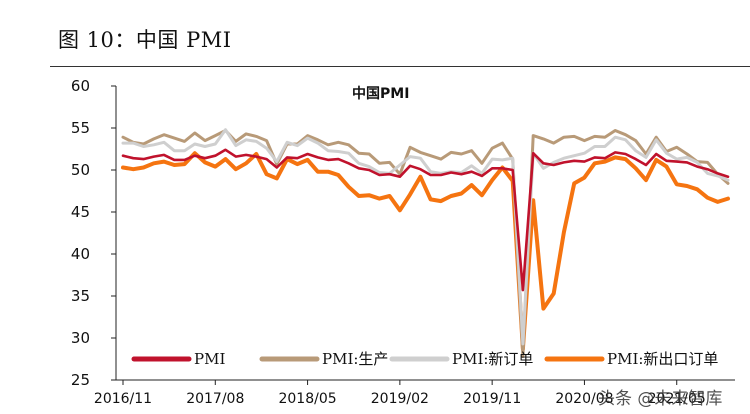 This screenshot has height=414, width=750. Describe the element at coordinates (400, 399) in the screenshot. I see `x-tick-label: 2019/02` at that location.